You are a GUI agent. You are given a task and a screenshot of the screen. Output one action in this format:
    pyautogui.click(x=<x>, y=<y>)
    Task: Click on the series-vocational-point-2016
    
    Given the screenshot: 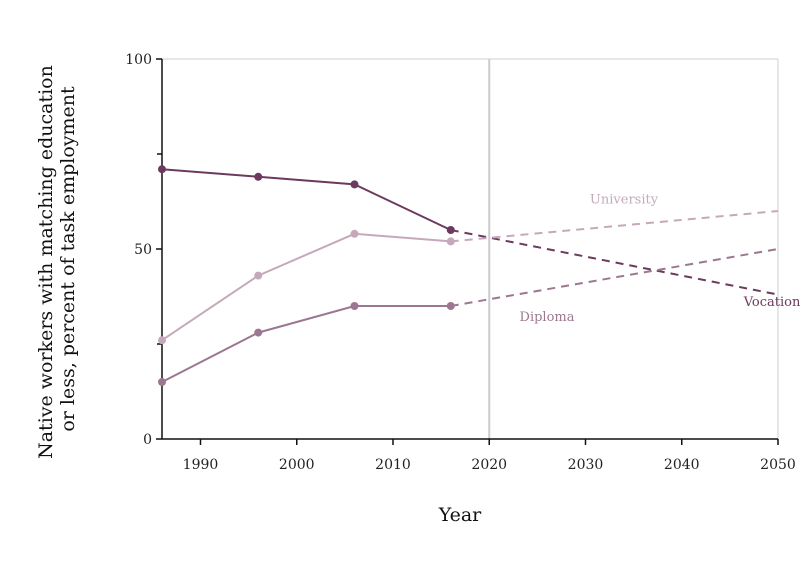 What is the action you would take?
    pyautogui.click(x=450, y=230)
    